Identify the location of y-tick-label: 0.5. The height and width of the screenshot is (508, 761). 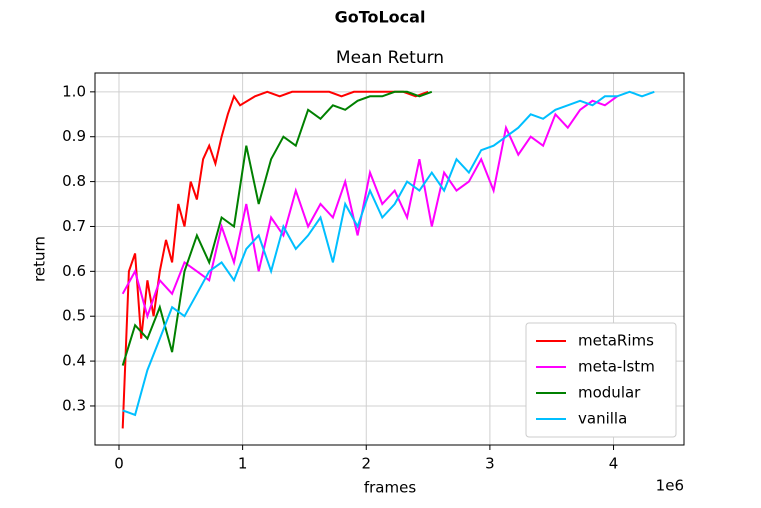
(74, 316).